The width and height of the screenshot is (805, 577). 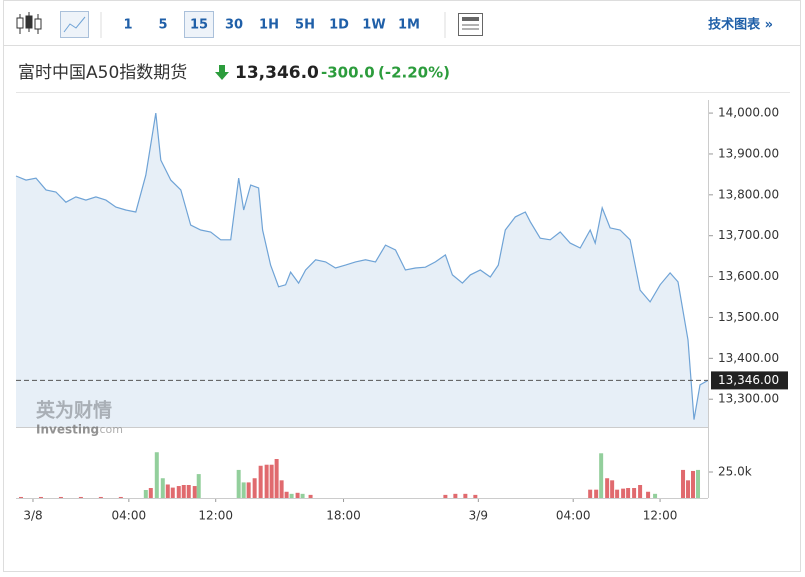 What do you see at coordinates (735, 472) in the screenshot?
I see `volume-tick-label: 25.0k` at bounding box center [735, 472].